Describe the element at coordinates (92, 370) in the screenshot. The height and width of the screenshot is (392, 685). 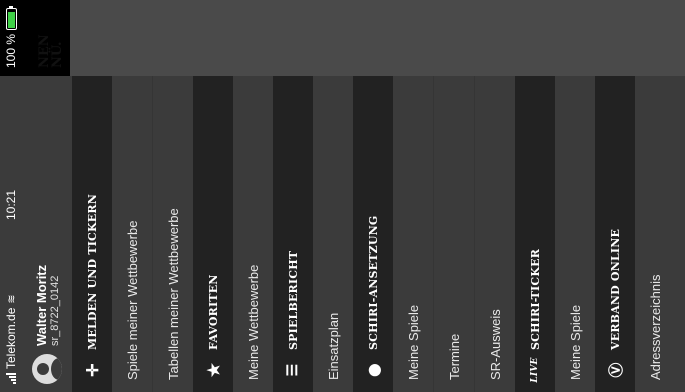
I see `crosshair-icon: ✛` at that location.